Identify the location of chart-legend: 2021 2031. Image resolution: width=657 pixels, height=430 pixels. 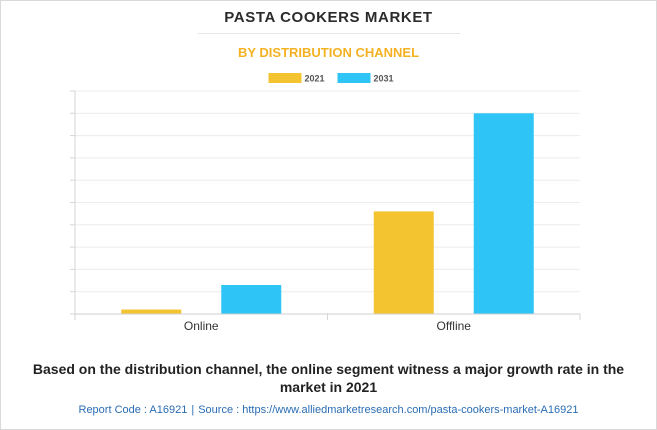
(331, 78).